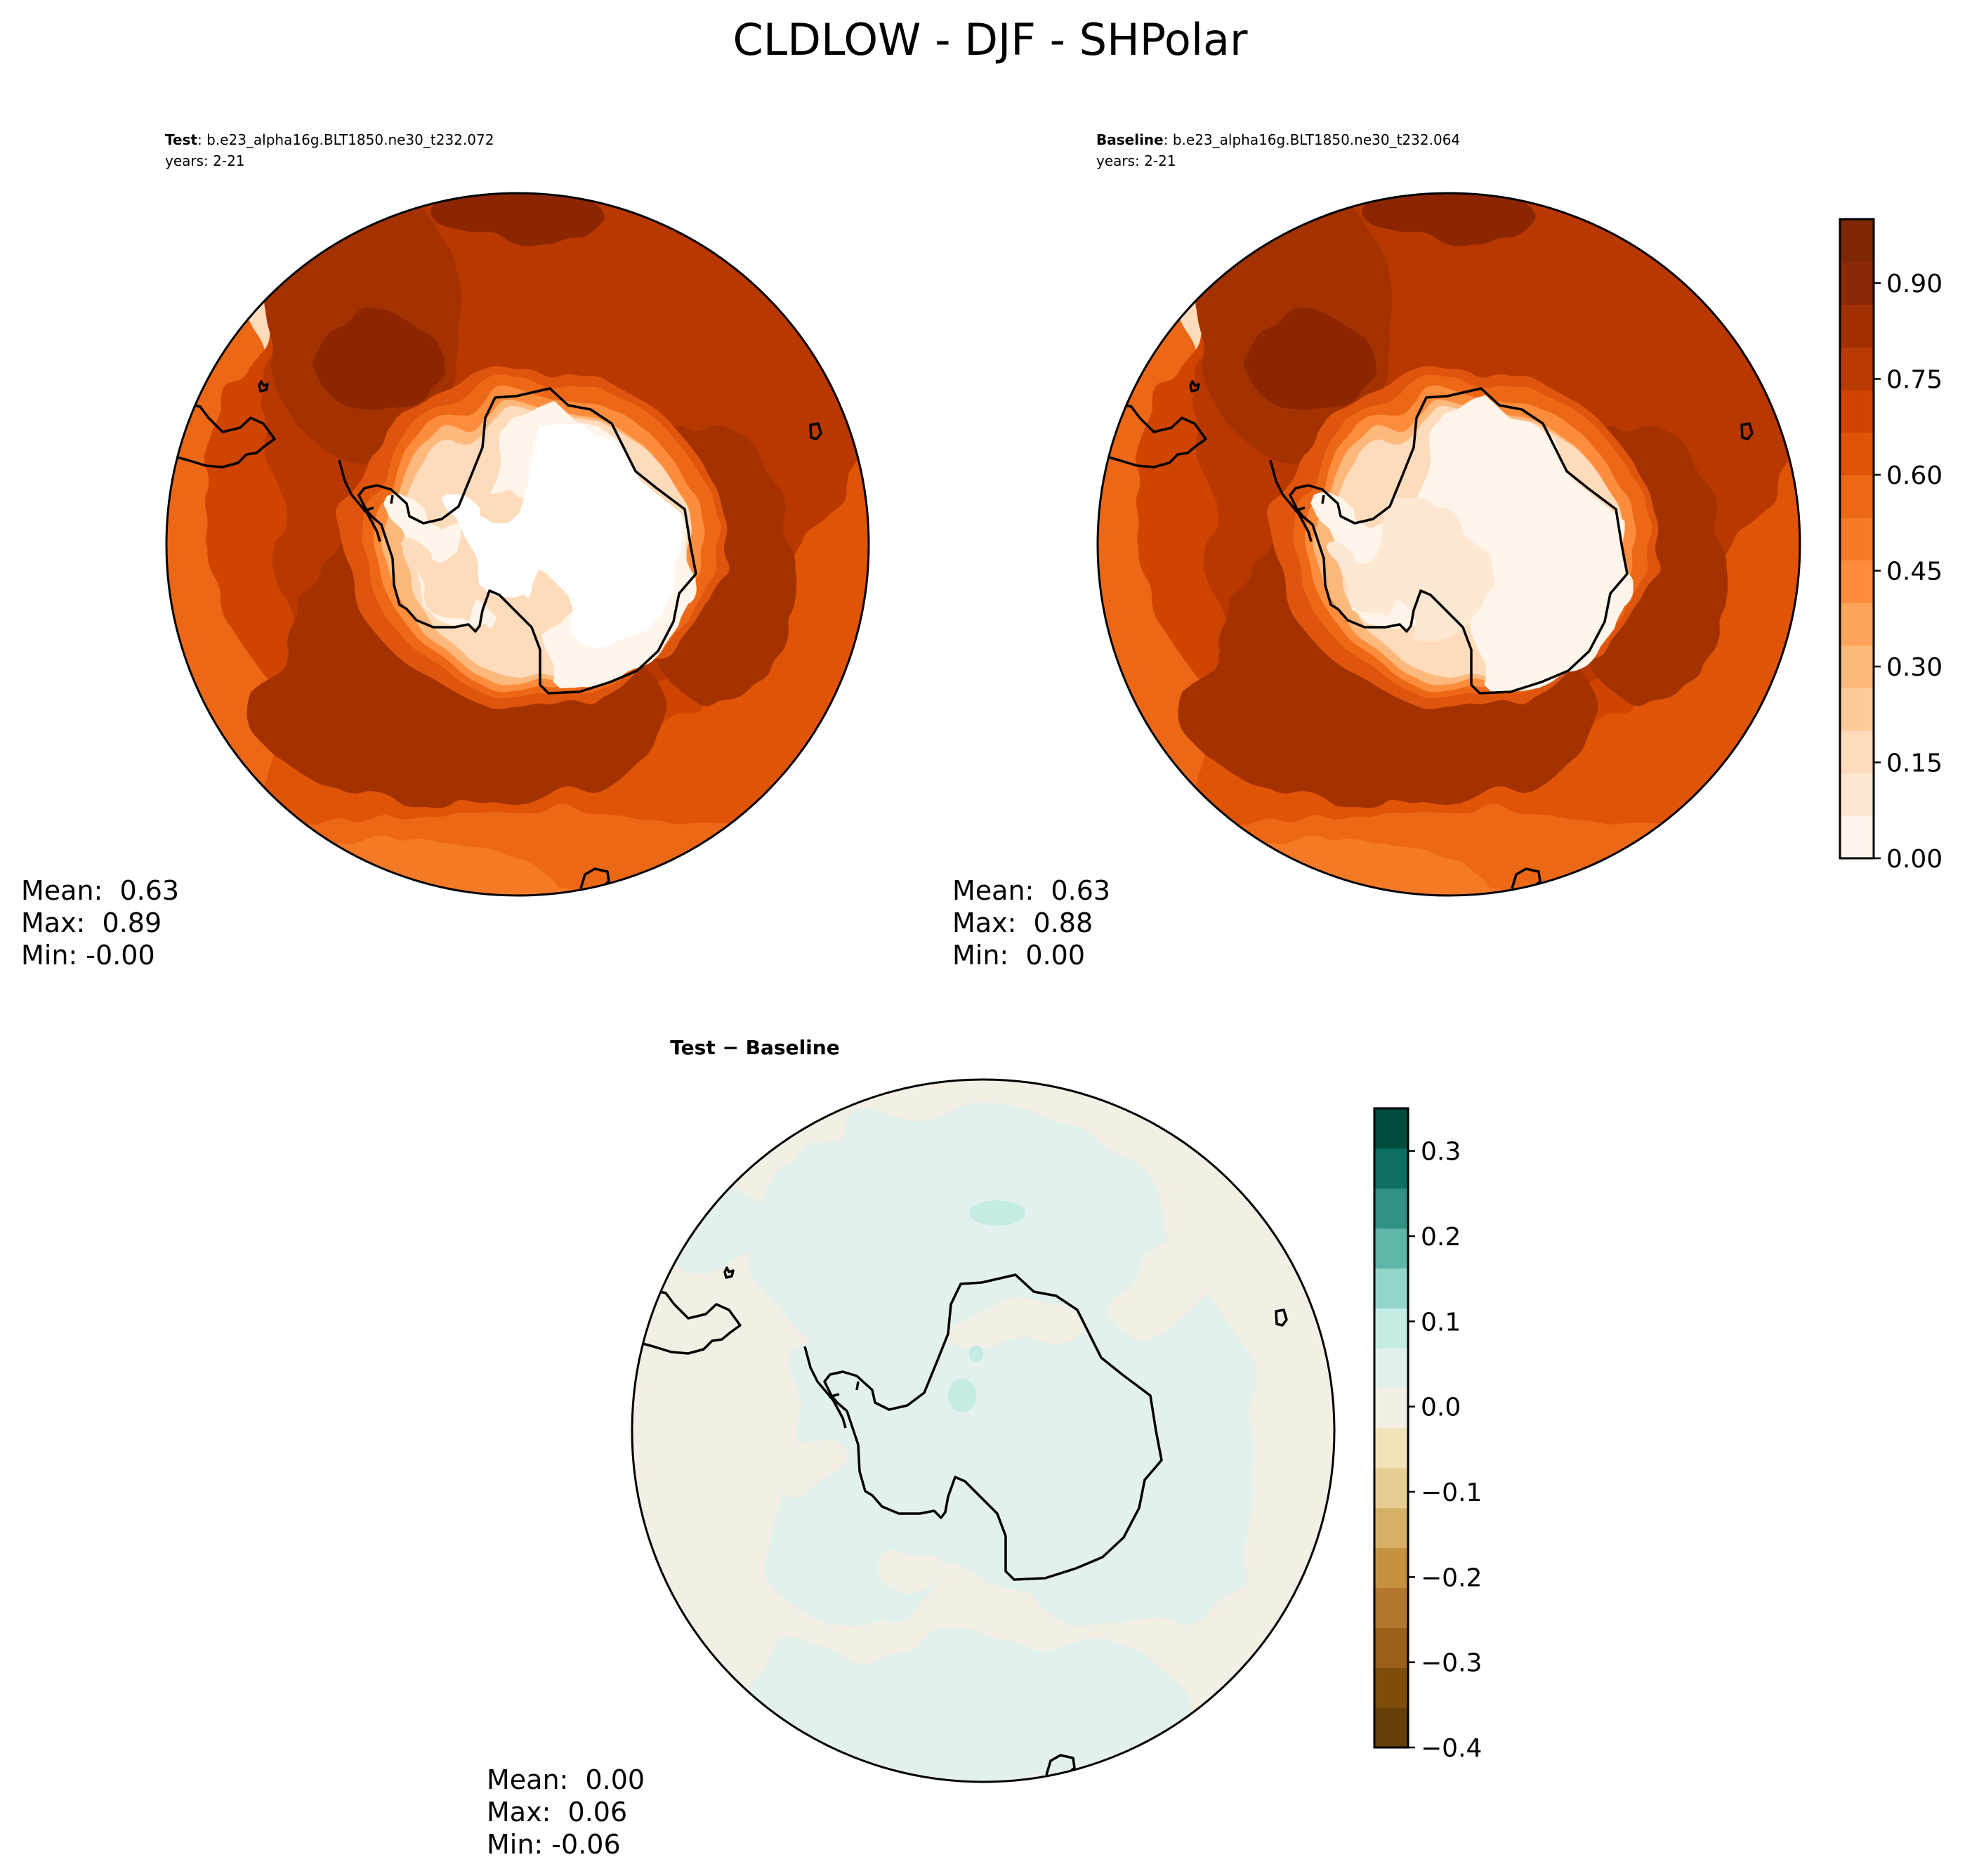 This screenshot has width=1972, height=1876. I want to click on colorbar-main-tick-label: 0.90, so click(1914, 284).